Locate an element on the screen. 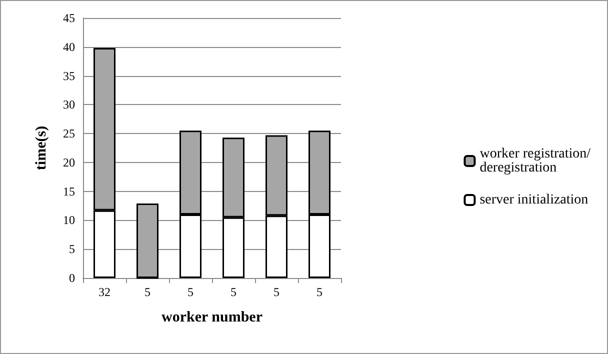  y-tick-label: 40 is located at coordinates (69, 47).